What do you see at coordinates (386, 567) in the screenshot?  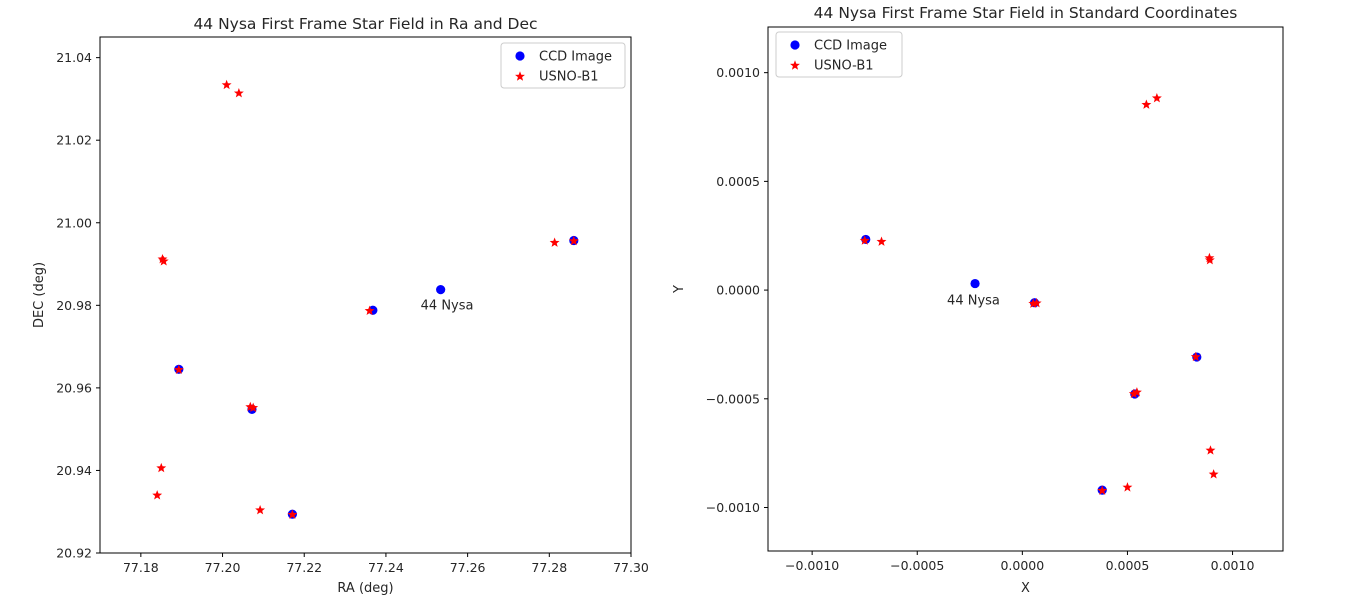 I see `x-tick-label: 77.24` at bounding box center [386, 567].